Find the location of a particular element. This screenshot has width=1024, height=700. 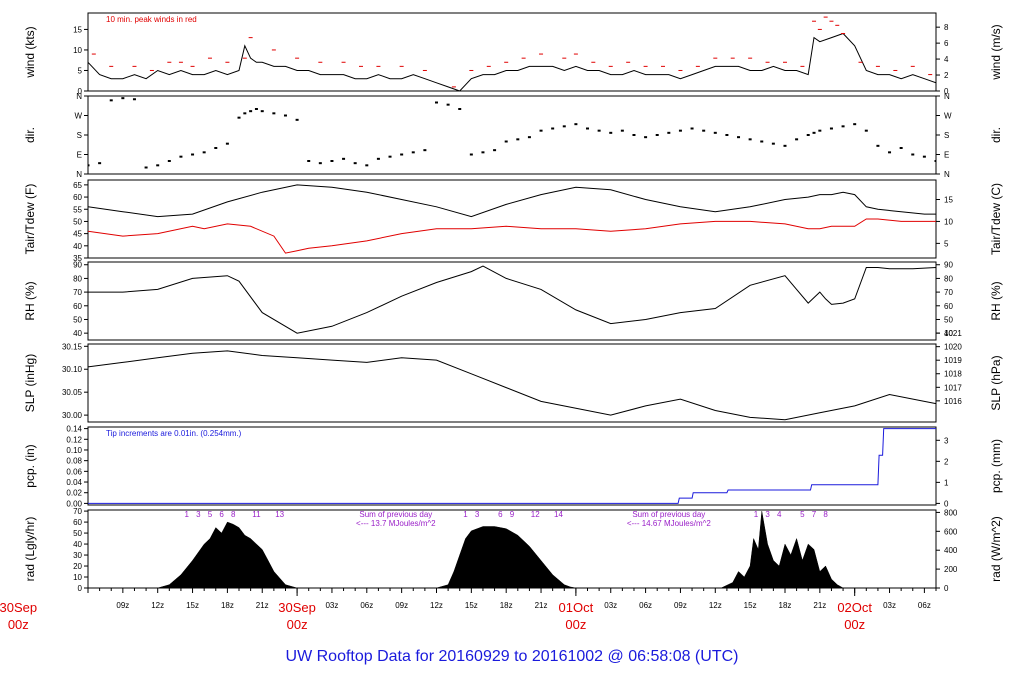

rad-ytick-left-label: 60 is located at coordinates (77, 522).